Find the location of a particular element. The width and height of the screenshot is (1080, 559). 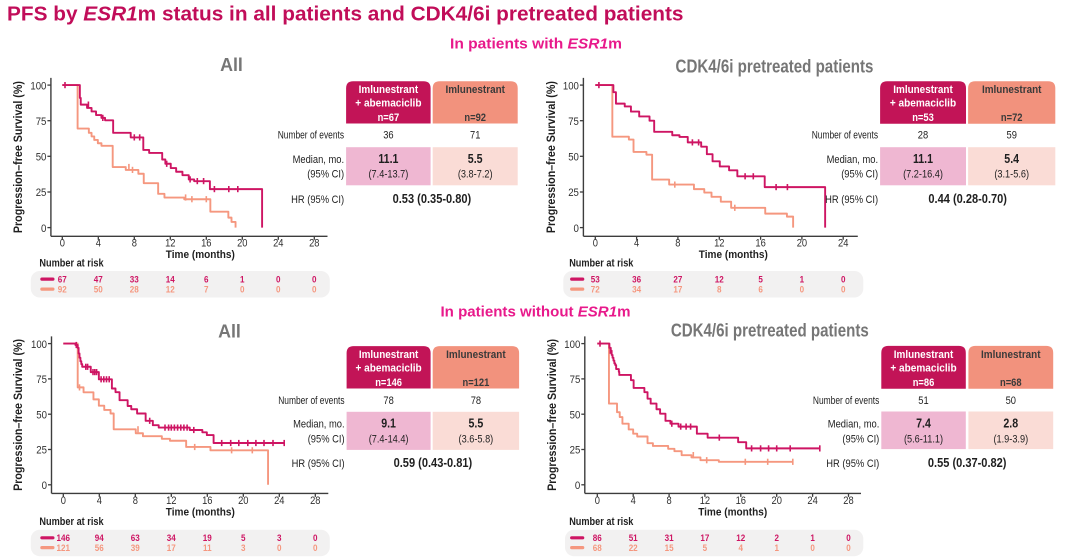

svg-text: (3.1-5.6) is located at coordinates (1011, 174).